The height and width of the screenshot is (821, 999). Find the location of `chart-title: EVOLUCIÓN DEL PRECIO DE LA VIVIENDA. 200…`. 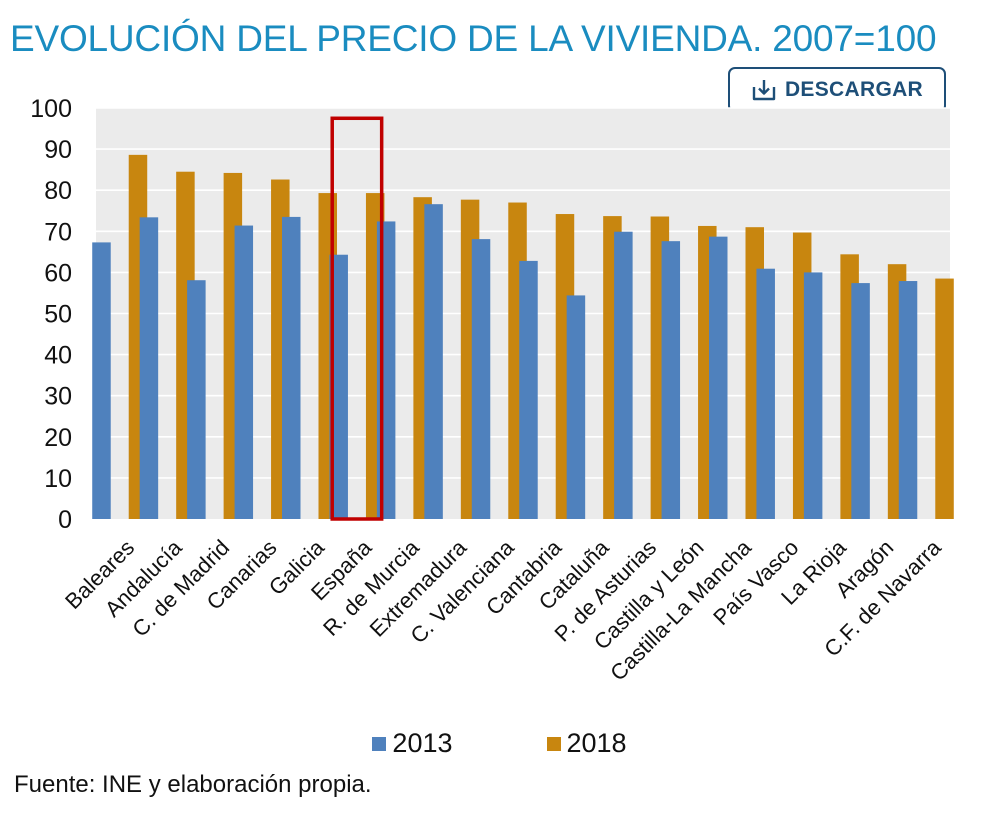

chart-title: EVOLUCIÓN DEL PRECIO DE LA VIVIENDA. 200… is located at coordinates (473, 38).